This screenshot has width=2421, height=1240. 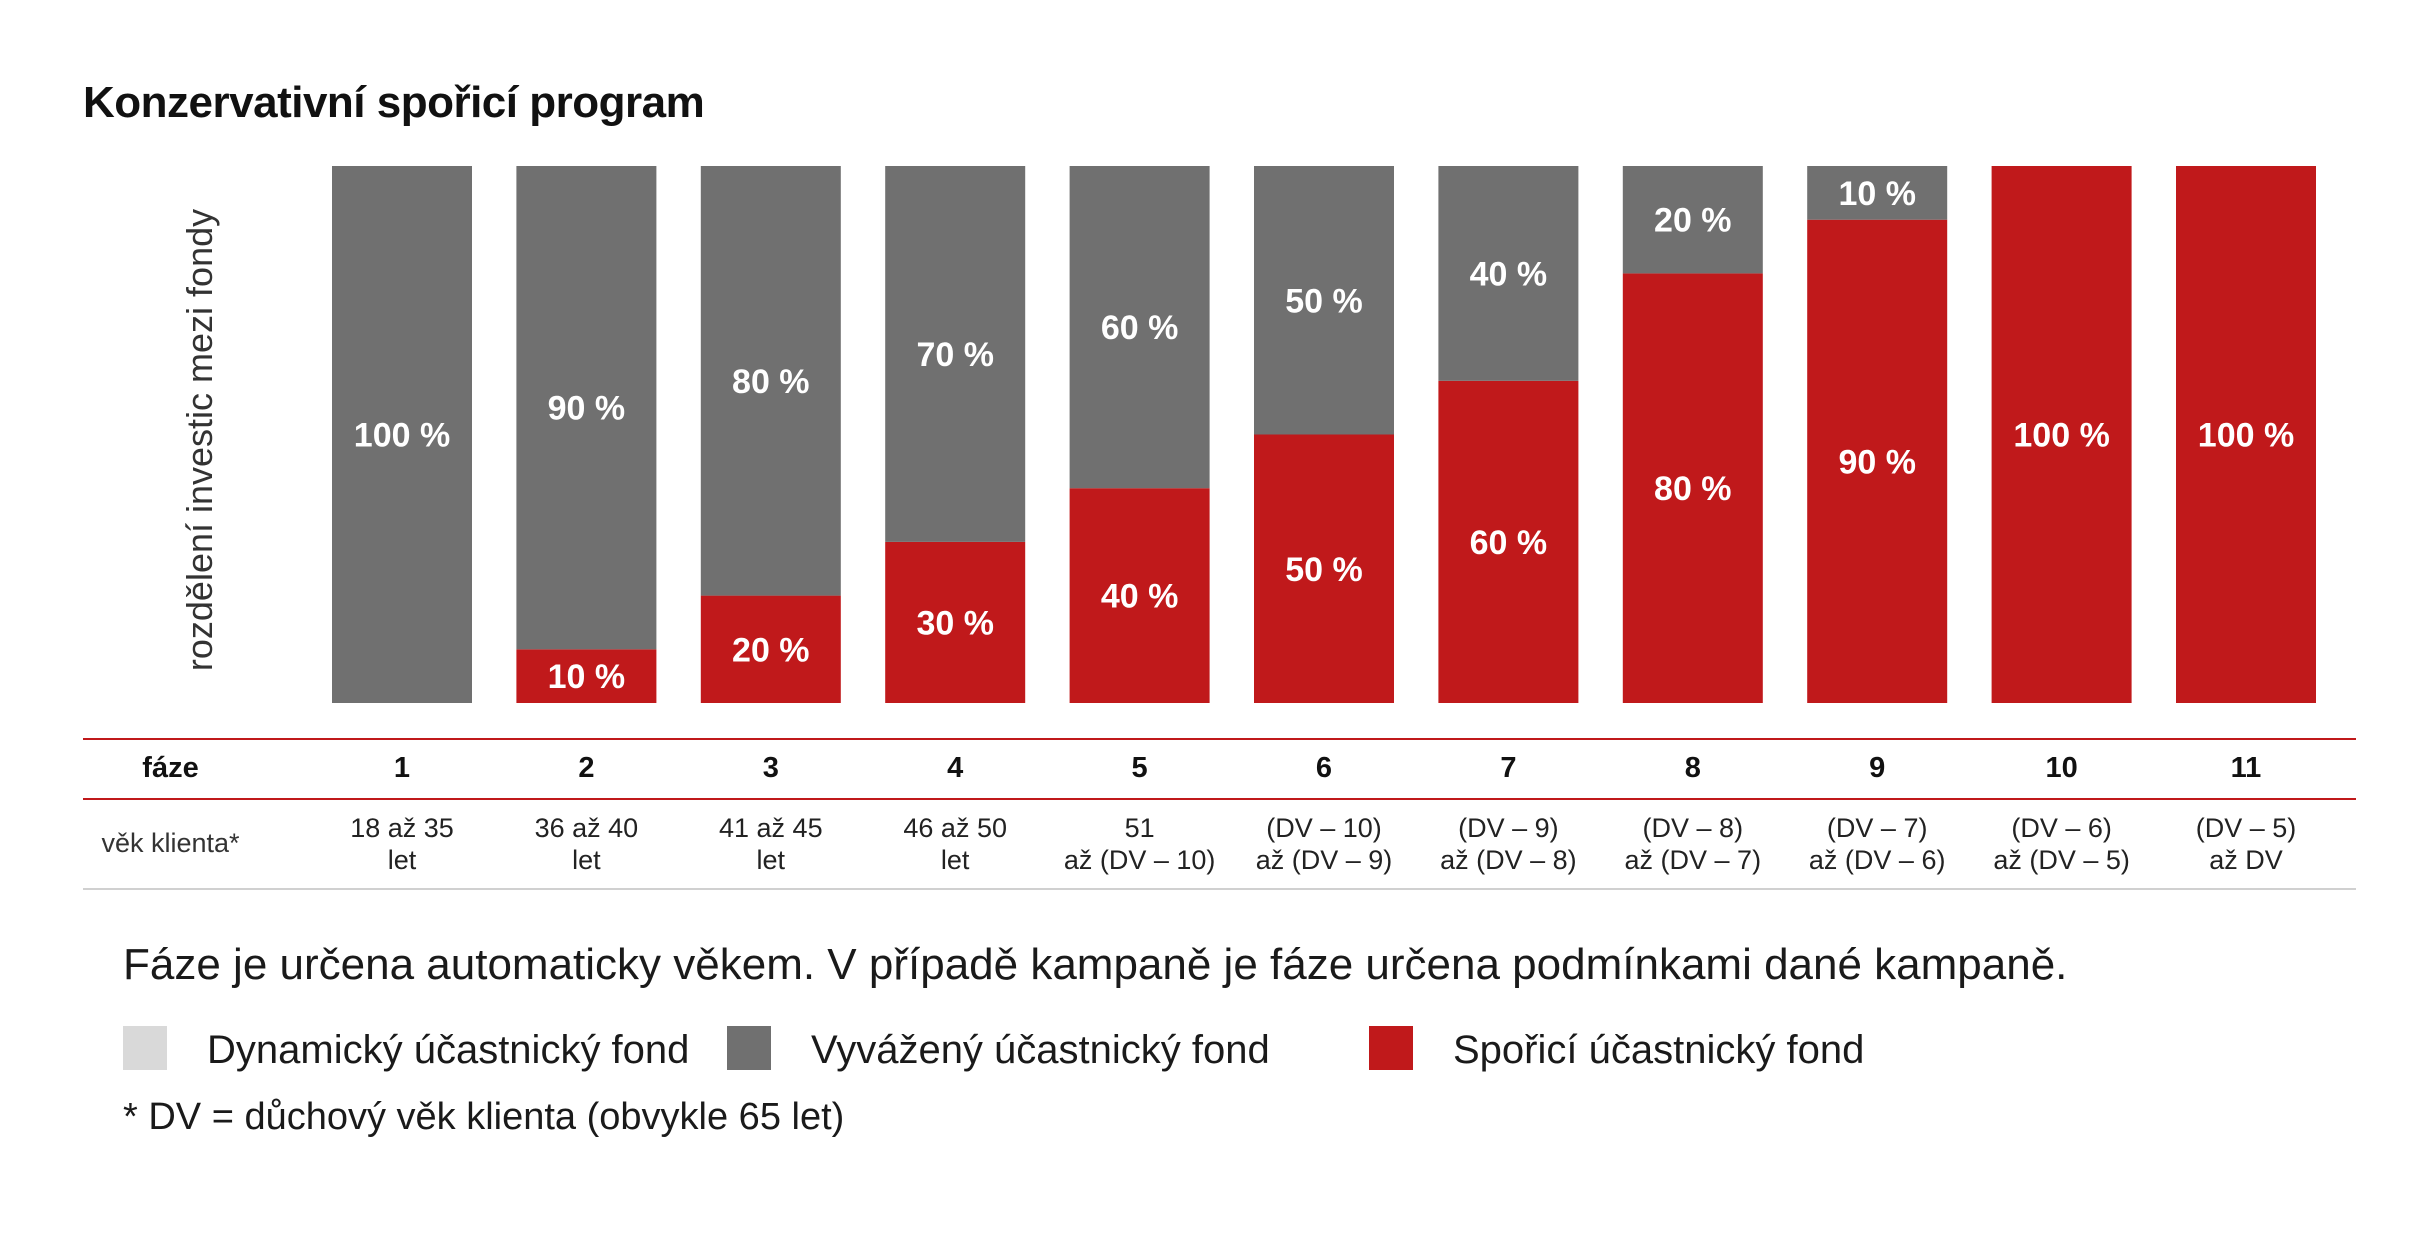 What do you see at coordinates (1877, 828) in the screenshot?
I see `age-cell-line: (DV – 7)` at bounding box center [1877, 828].